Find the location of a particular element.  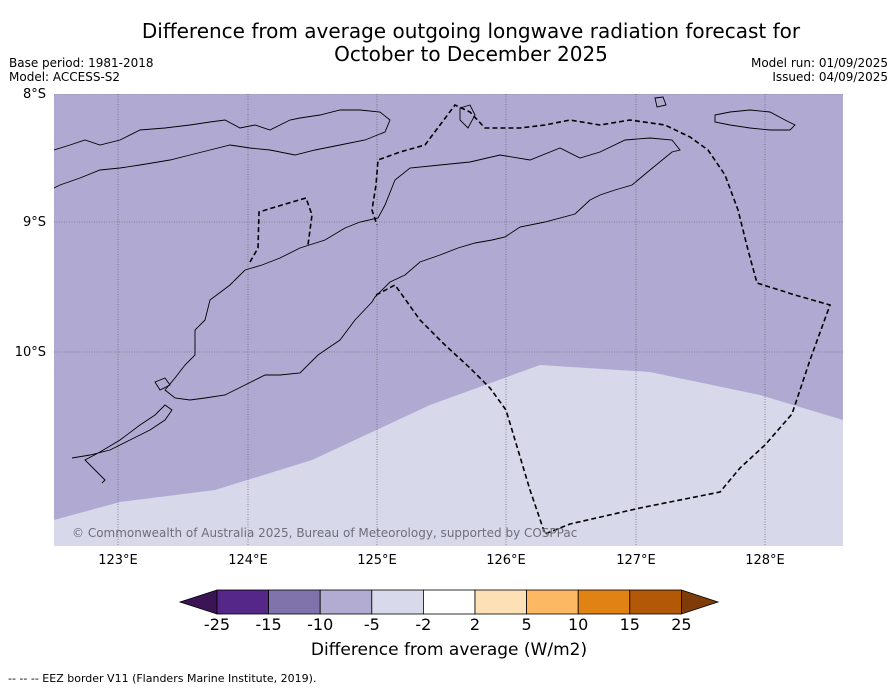

colorbar-min-extension is located at coordinates (198, 602).